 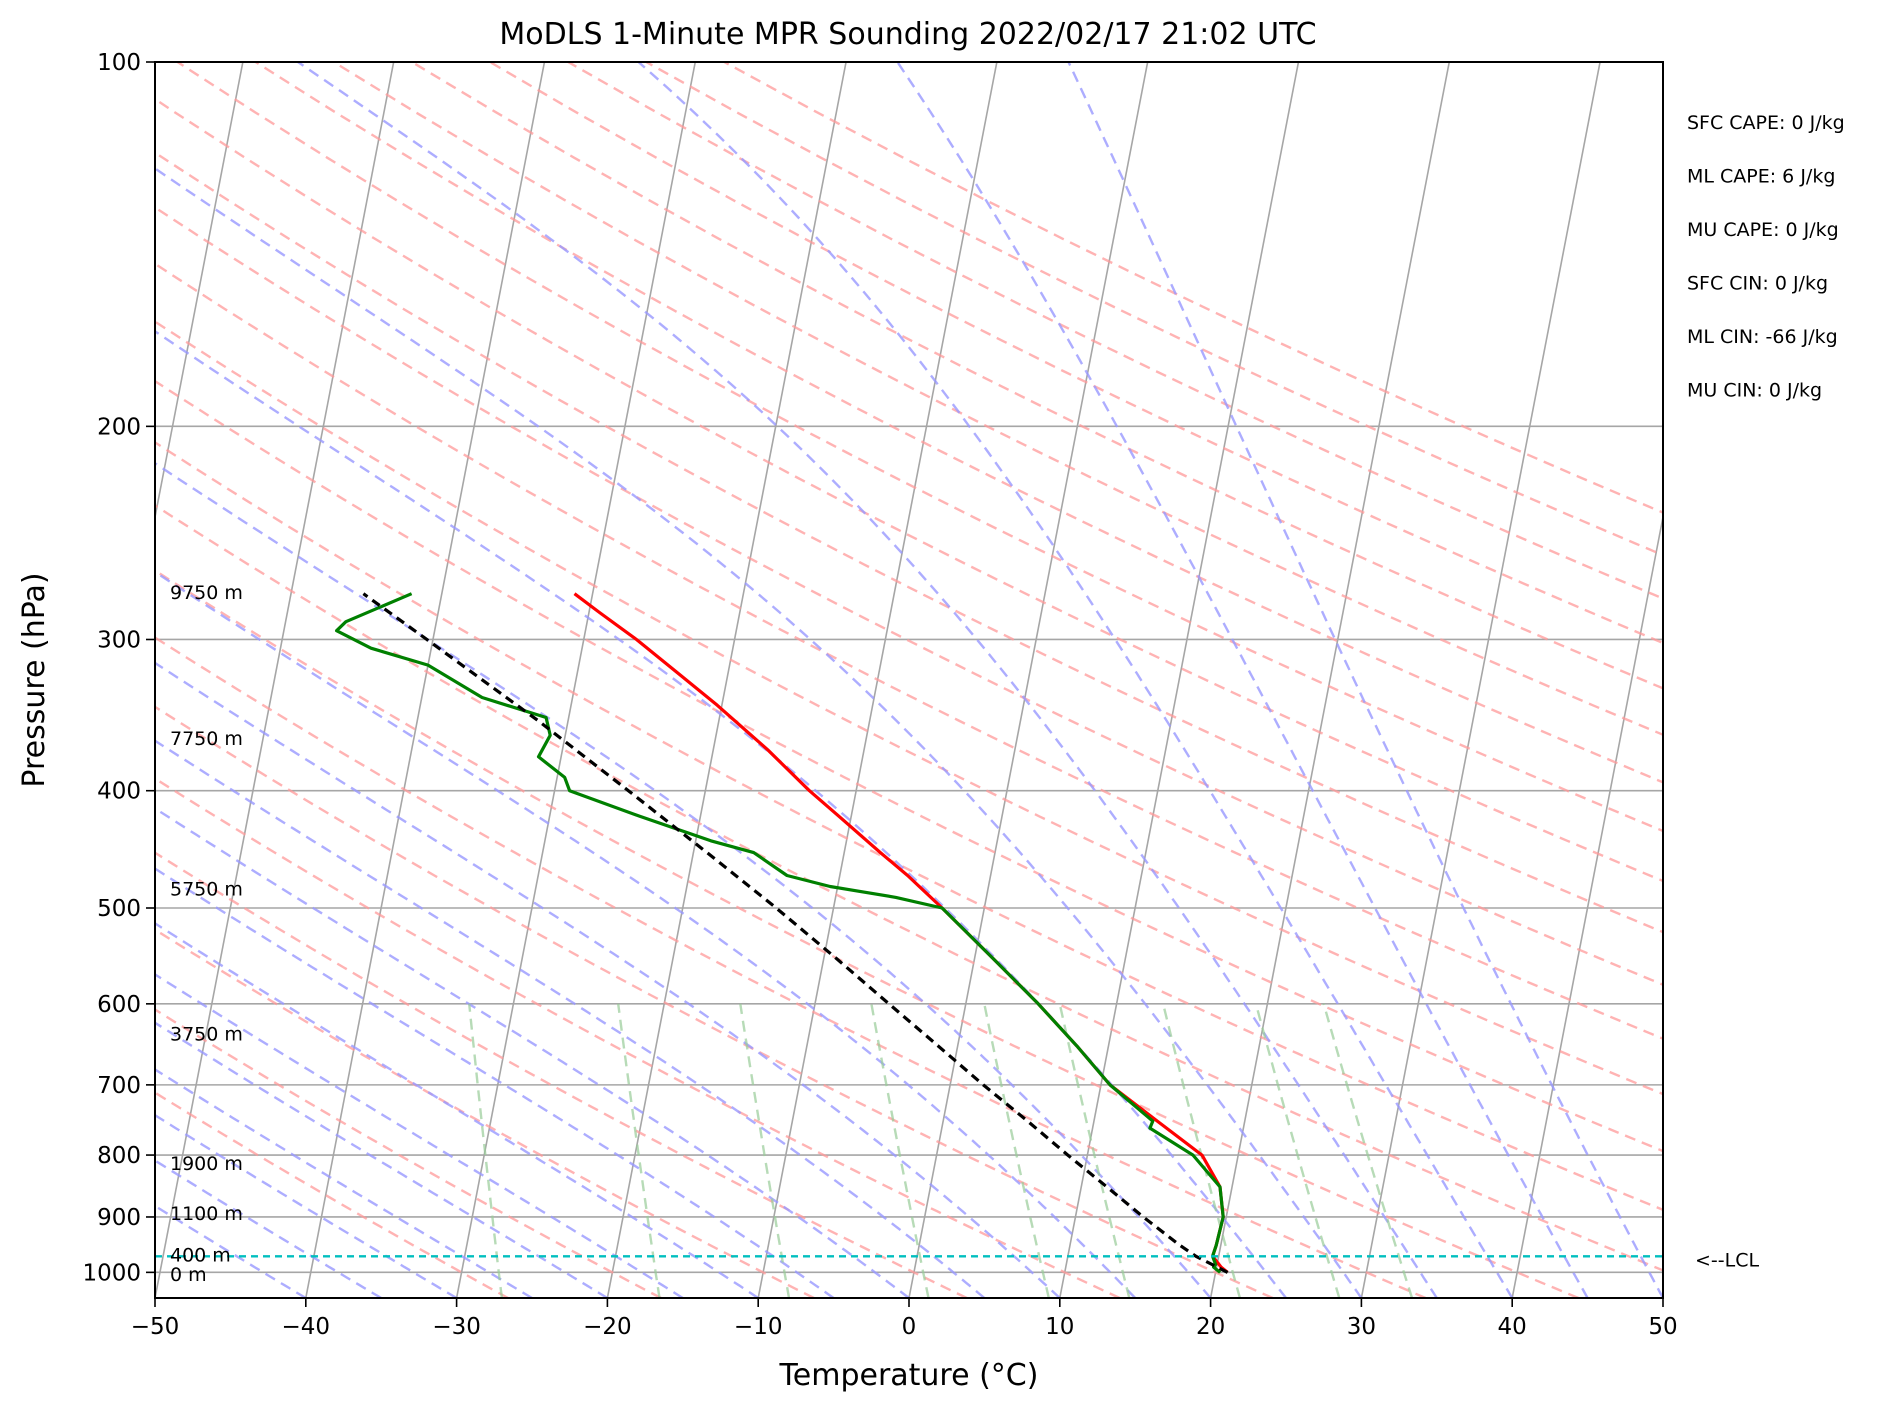 What do you see at coordinates (206, 1164) in the screenshot?
I see `height-label: 1900 m` at bounding box center [206, 1164].